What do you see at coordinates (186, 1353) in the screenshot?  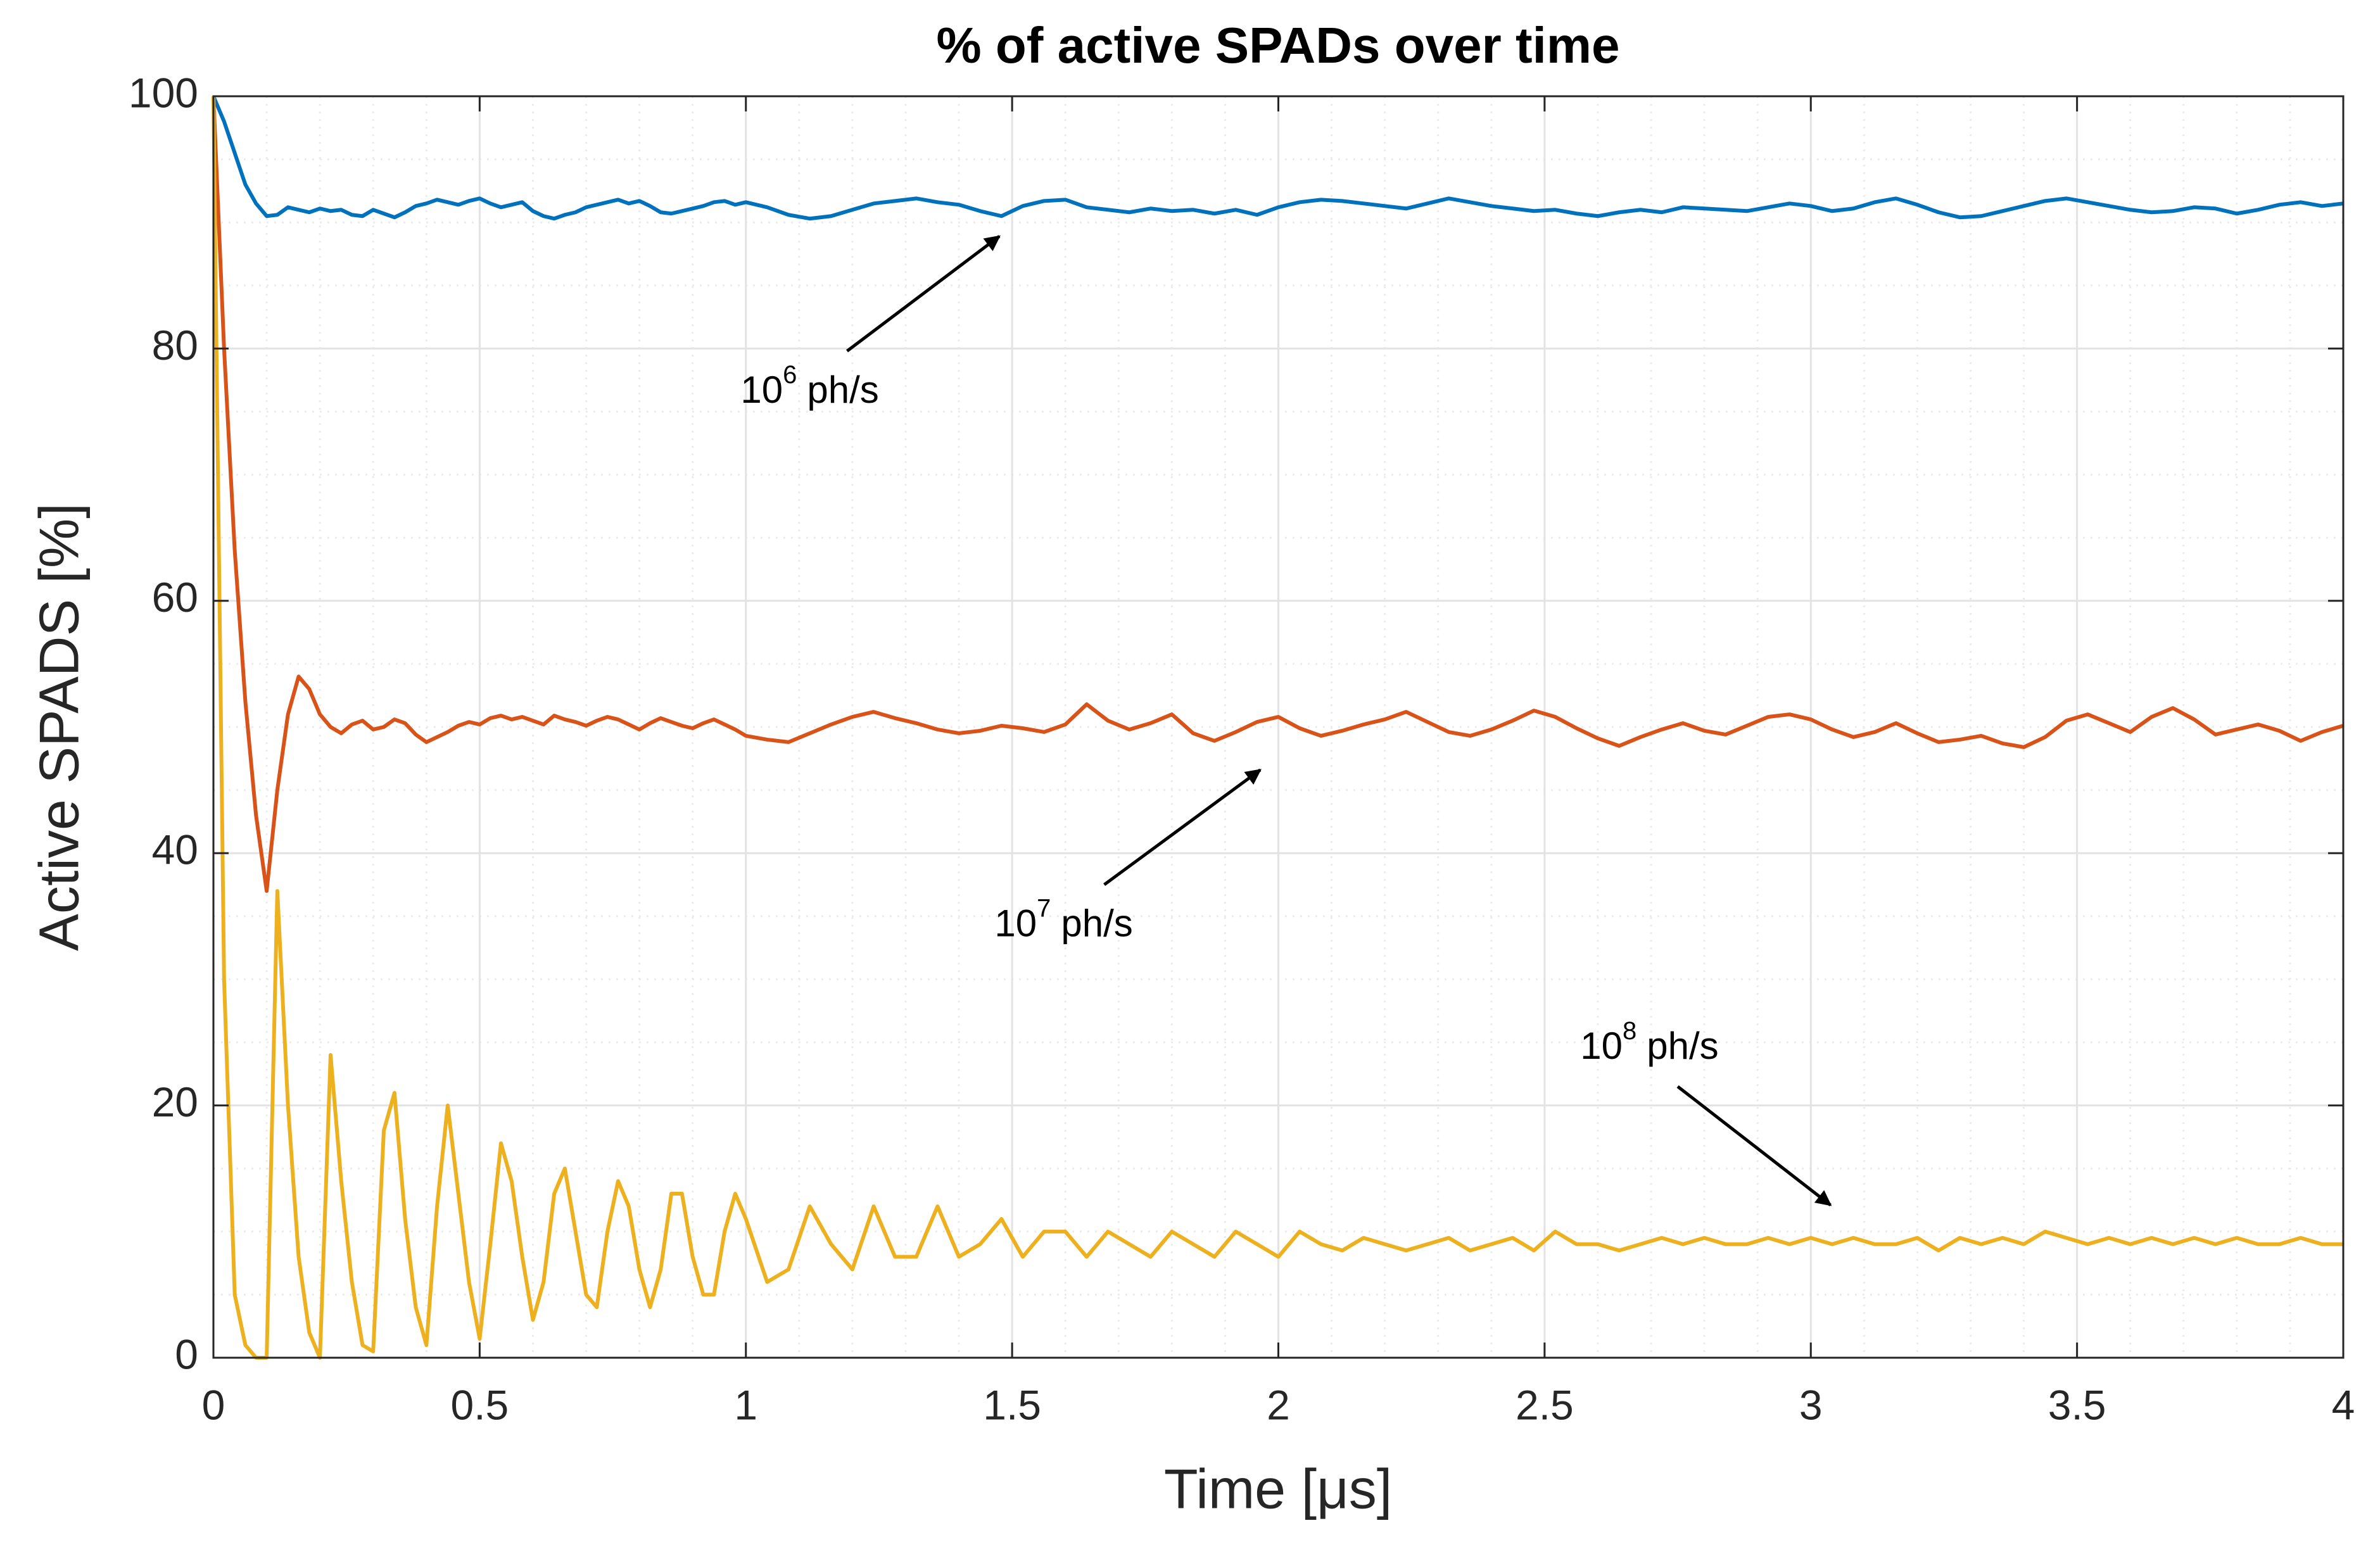 I see `y-tick-label: 0` at bounding box center [186, 1353].